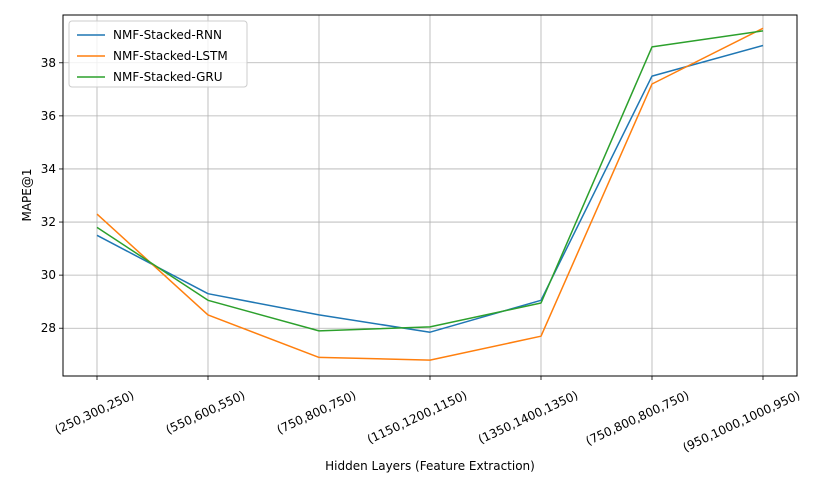  I want to click on y-tick-label: 28, so click(48, 328).